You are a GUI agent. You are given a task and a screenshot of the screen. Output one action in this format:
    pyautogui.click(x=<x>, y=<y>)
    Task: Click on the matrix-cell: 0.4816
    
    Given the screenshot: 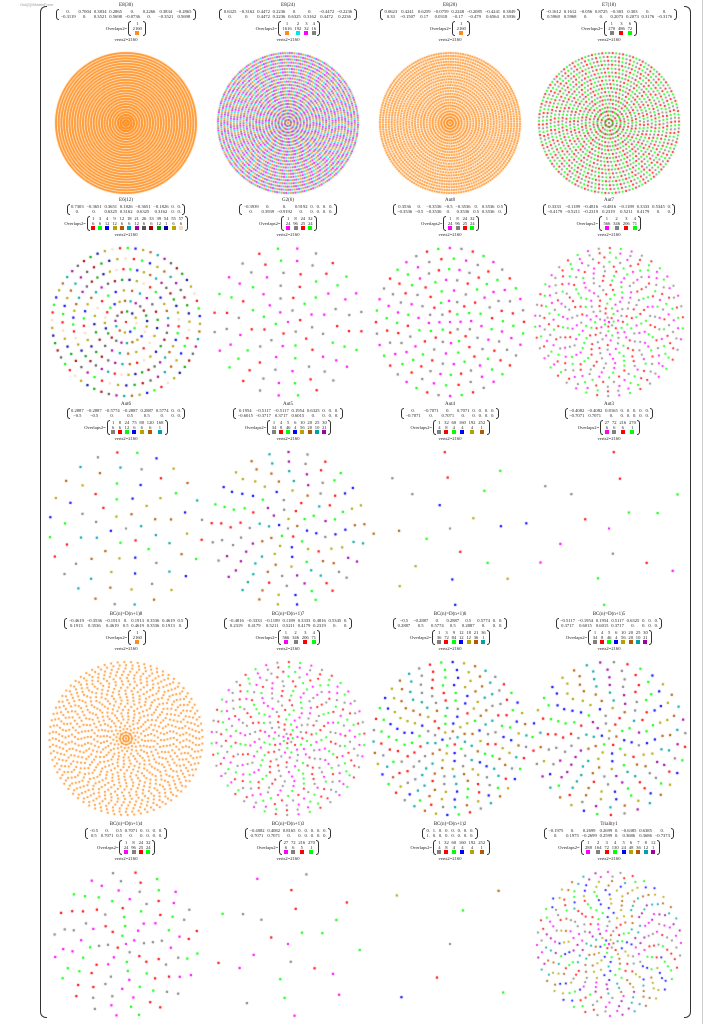 What is the action you would take?
    pyautogui.click(x=319, y=620)
    